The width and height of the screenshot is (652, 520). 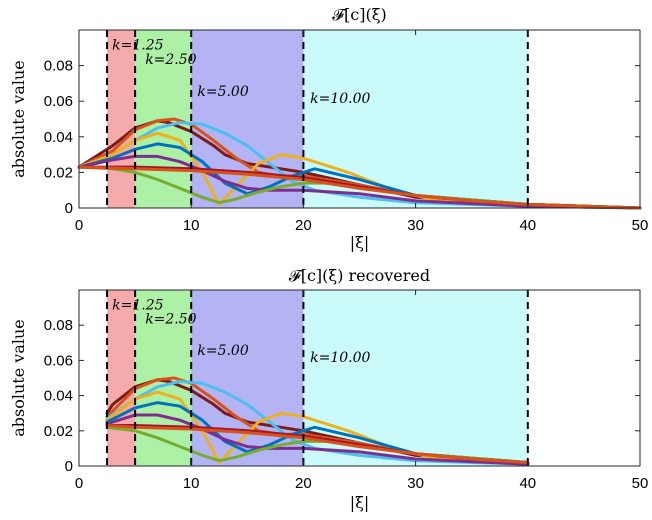 I want to click on chart-title: 𝓕[c](ξ), so click(x=359, y=14).